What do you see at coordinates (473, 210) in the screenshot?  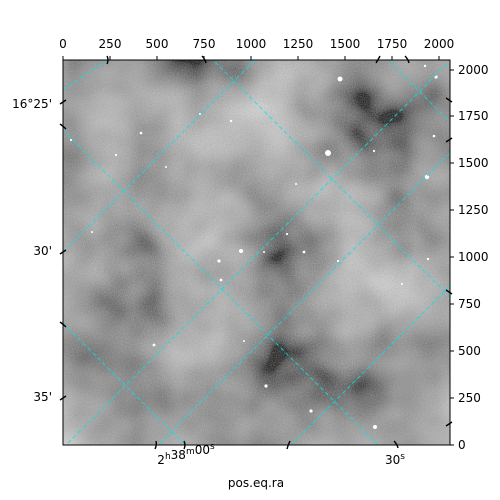 I see `right-tick-label: 1250` at bounding box center [473, 210].